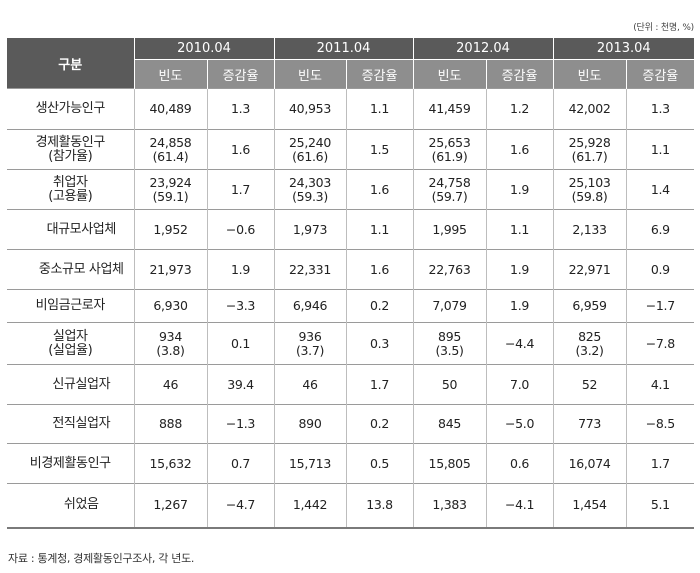 The image size is (700, 573). What do you see at coordinates (70, 306) in the screenshot?
I see `row-label: 비임금근로자` at bounding box center [70, 306].